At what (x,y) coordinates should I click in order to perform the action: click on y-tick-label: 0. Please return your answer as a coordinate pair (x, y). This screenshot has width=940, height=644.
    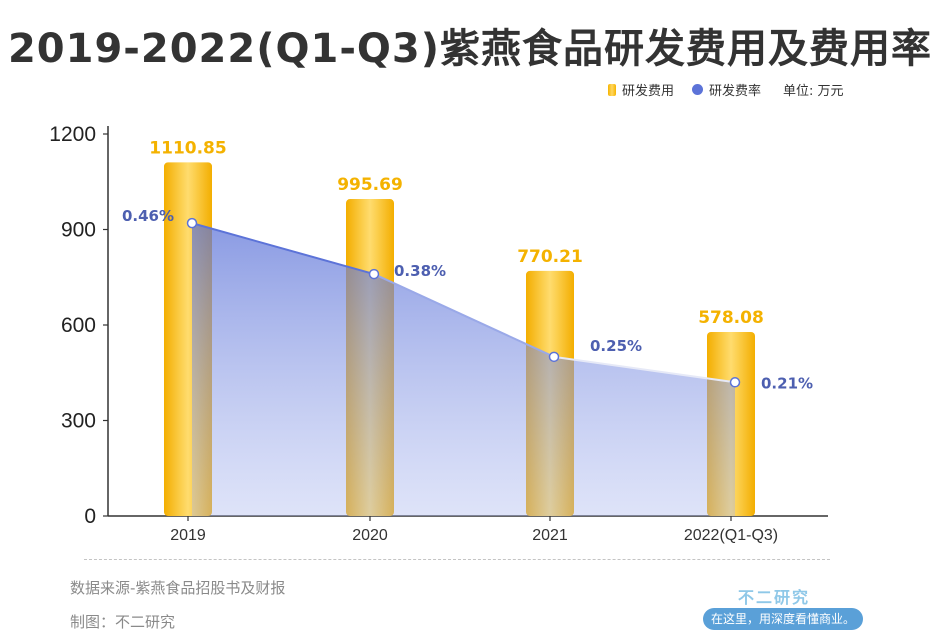
    Looking at the image, I should click on (90, 516).